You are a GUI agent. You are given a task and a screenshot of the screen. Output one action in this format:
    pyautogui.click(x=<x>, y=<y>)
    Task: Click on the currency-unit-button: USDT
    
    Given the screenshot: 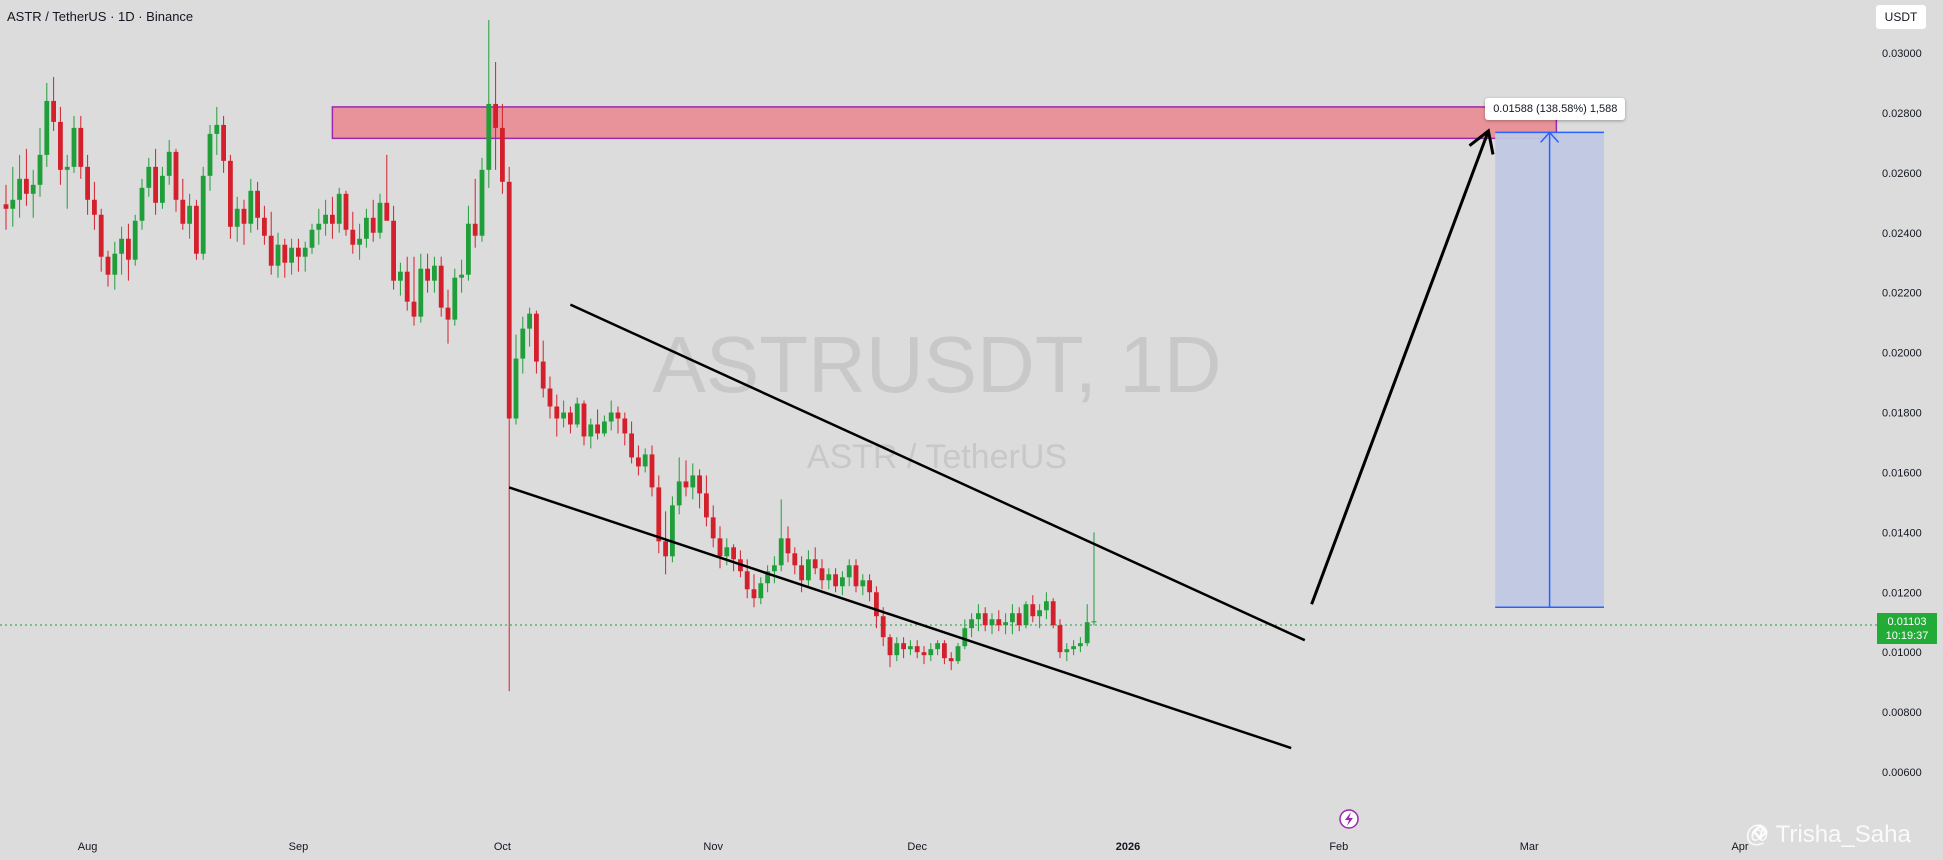 What is the action you would take?
    pyautogui.click(x=1901, y=17)
    